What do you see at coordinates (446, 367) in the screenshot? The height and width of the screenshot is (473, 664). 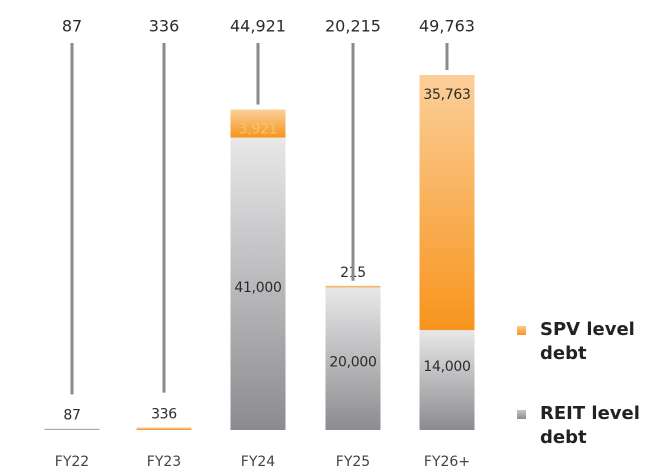 I see `segment-label: 14,000` at bounding box center [446, 367].